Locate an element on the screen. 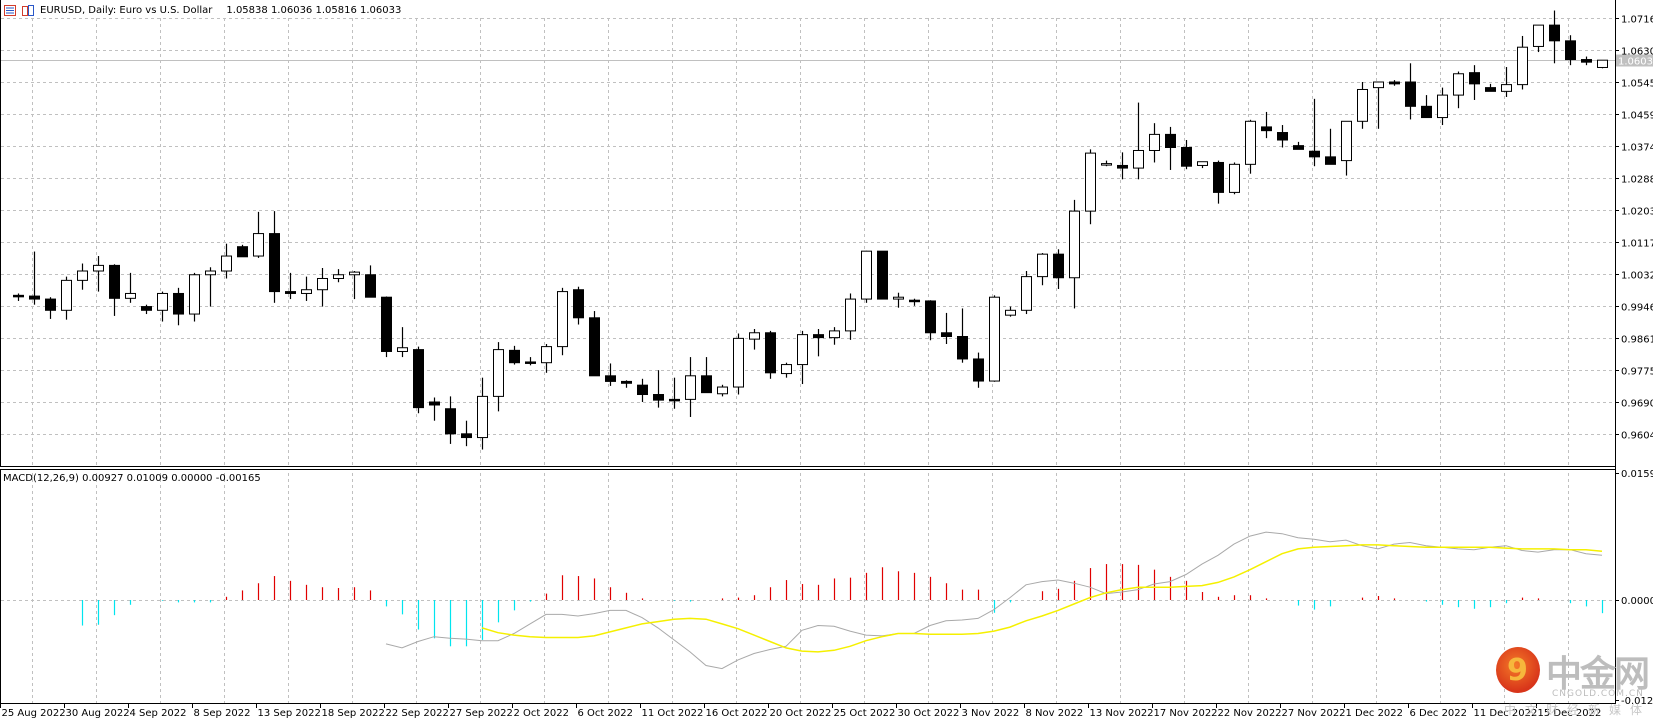  price-axis-label: 1.04595 is located at coordinates (1637, 116).